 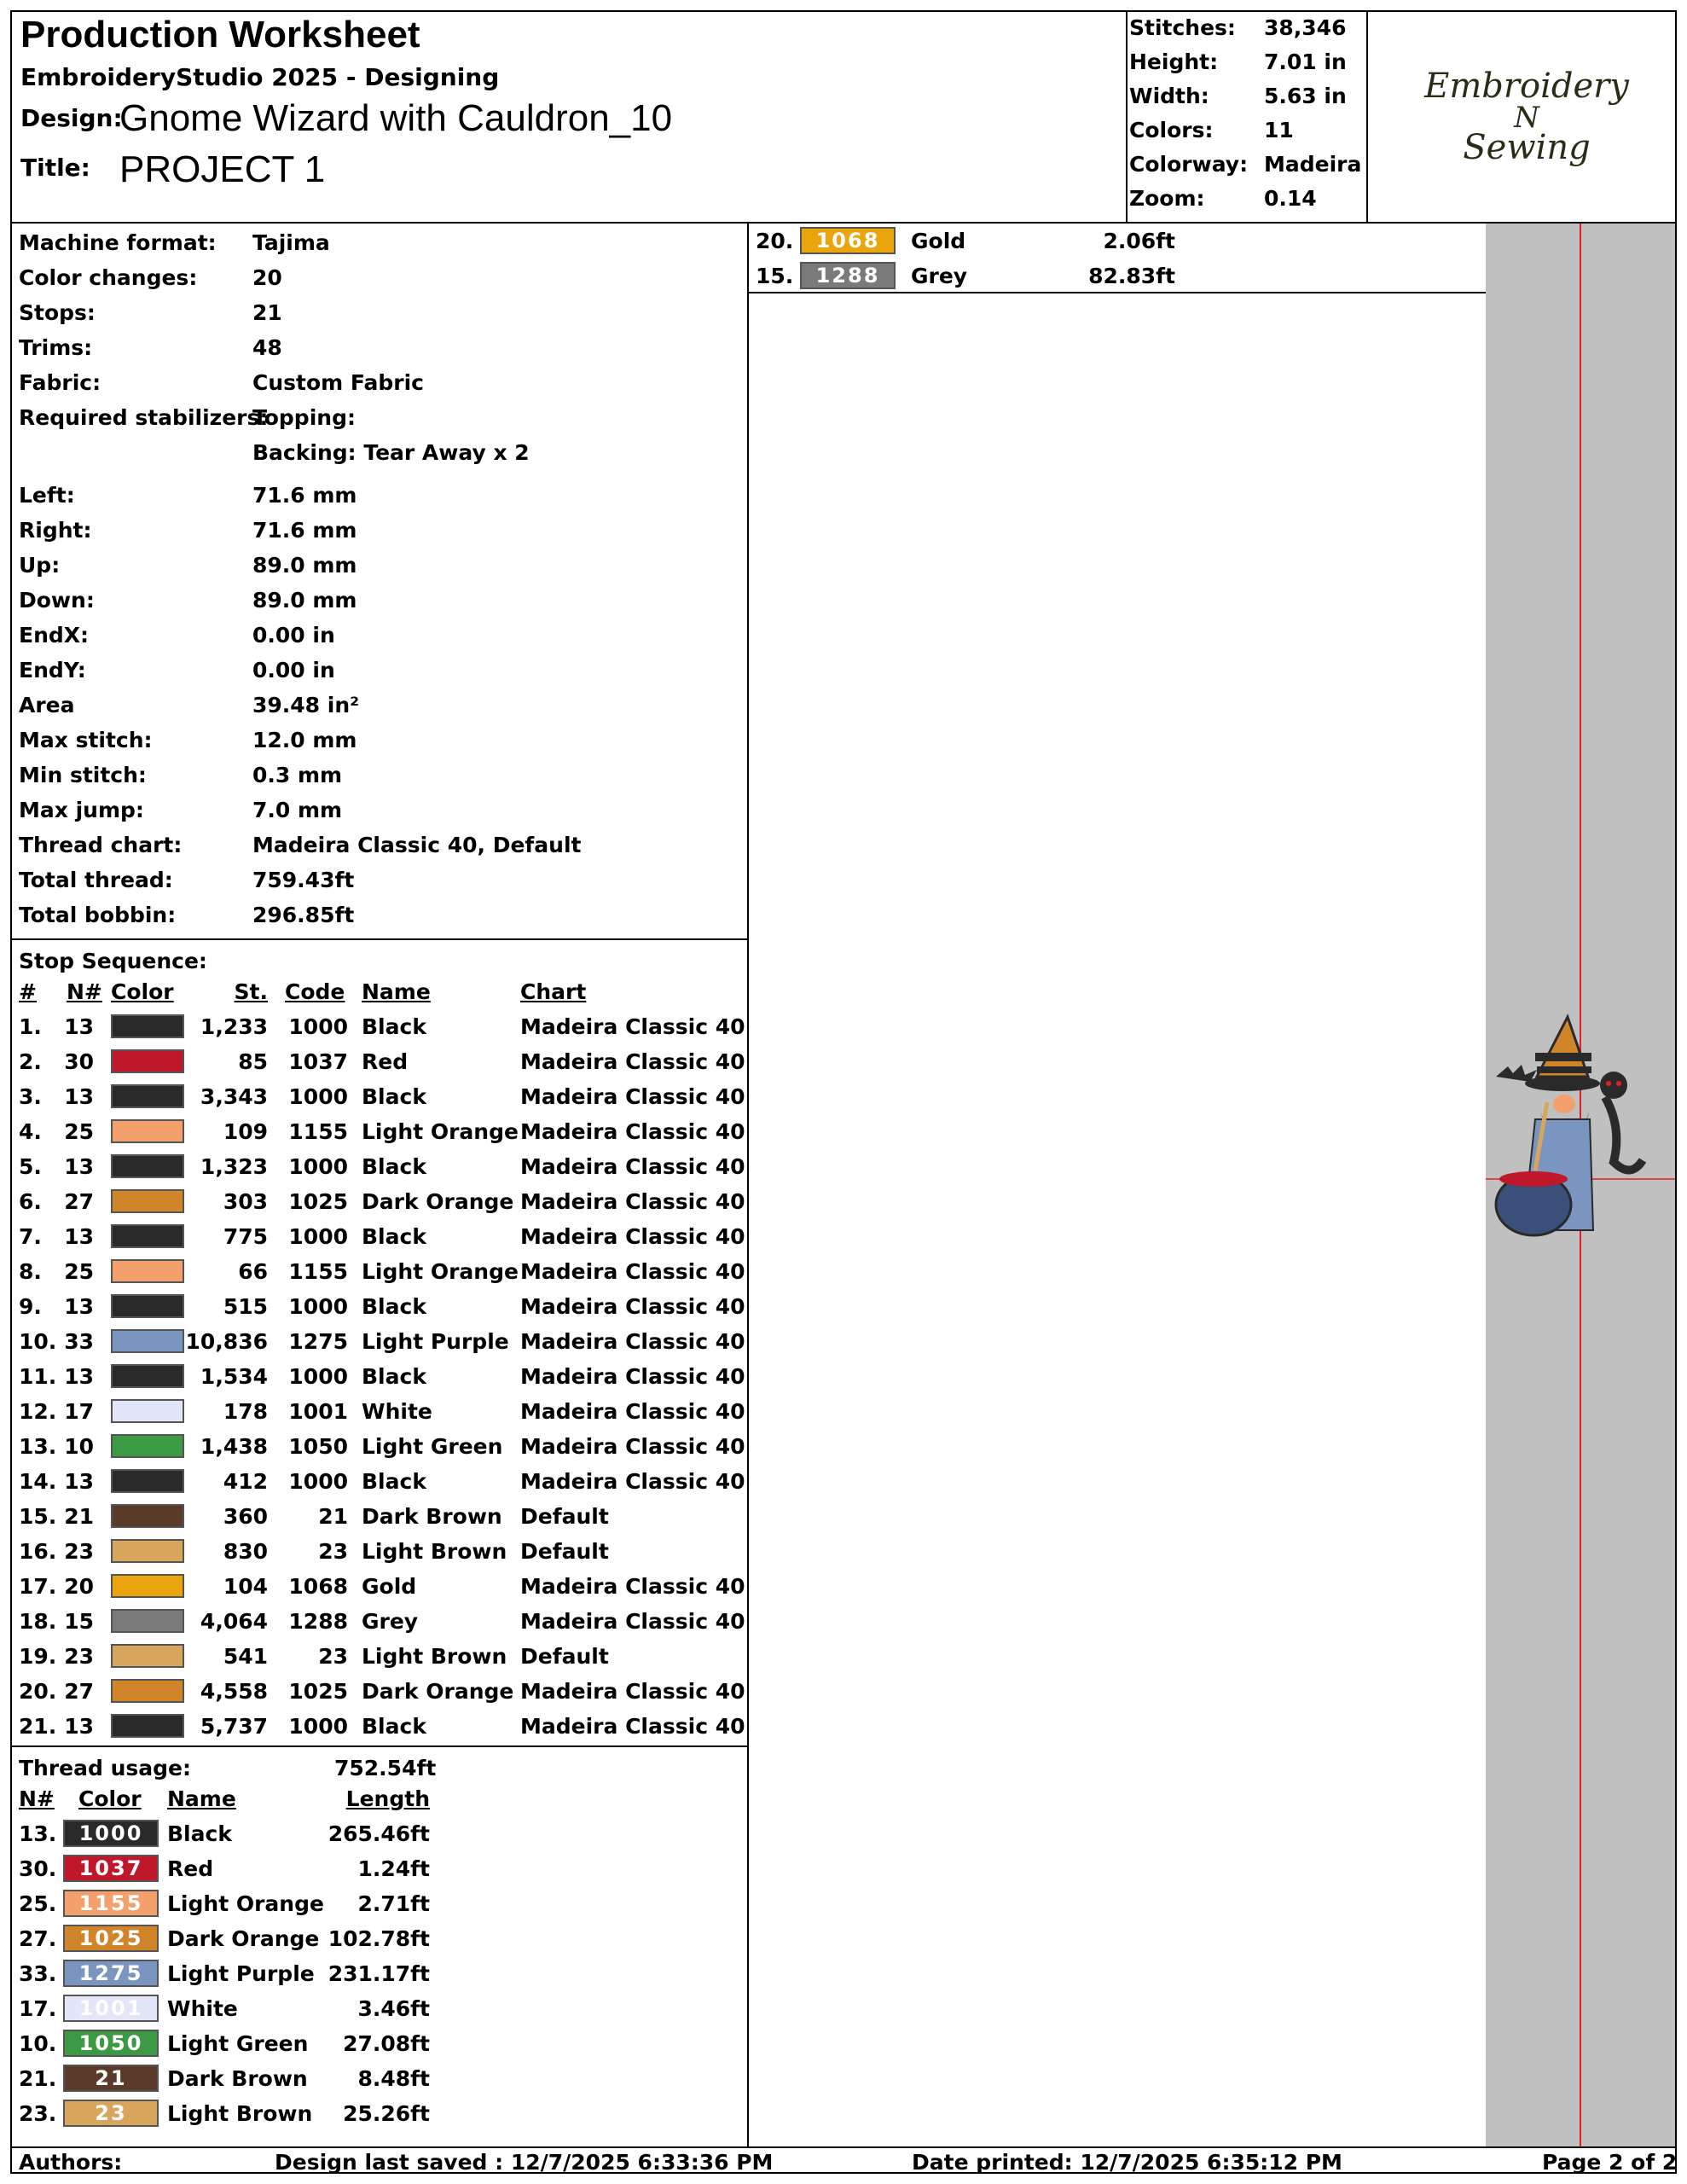 What do you see at coordinates (96, 880) in the screenshot?
I see `detail-label: Total thread:` at bounding box center [96, 880].